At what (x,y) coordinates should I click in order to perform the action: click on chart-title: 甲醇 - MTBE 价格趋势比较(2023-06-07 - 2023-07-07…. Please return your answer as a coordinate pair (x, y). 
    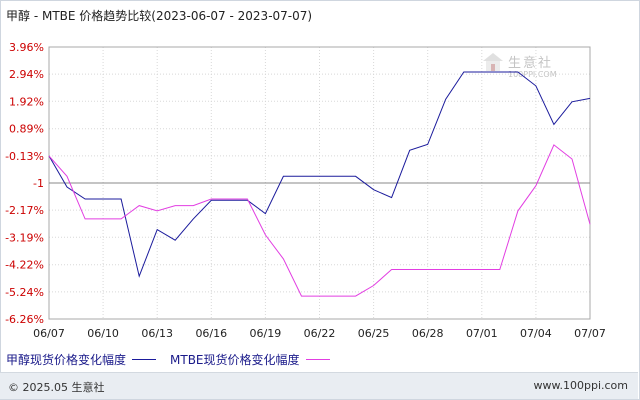
    Looking at the image, I should click on (159, 16).